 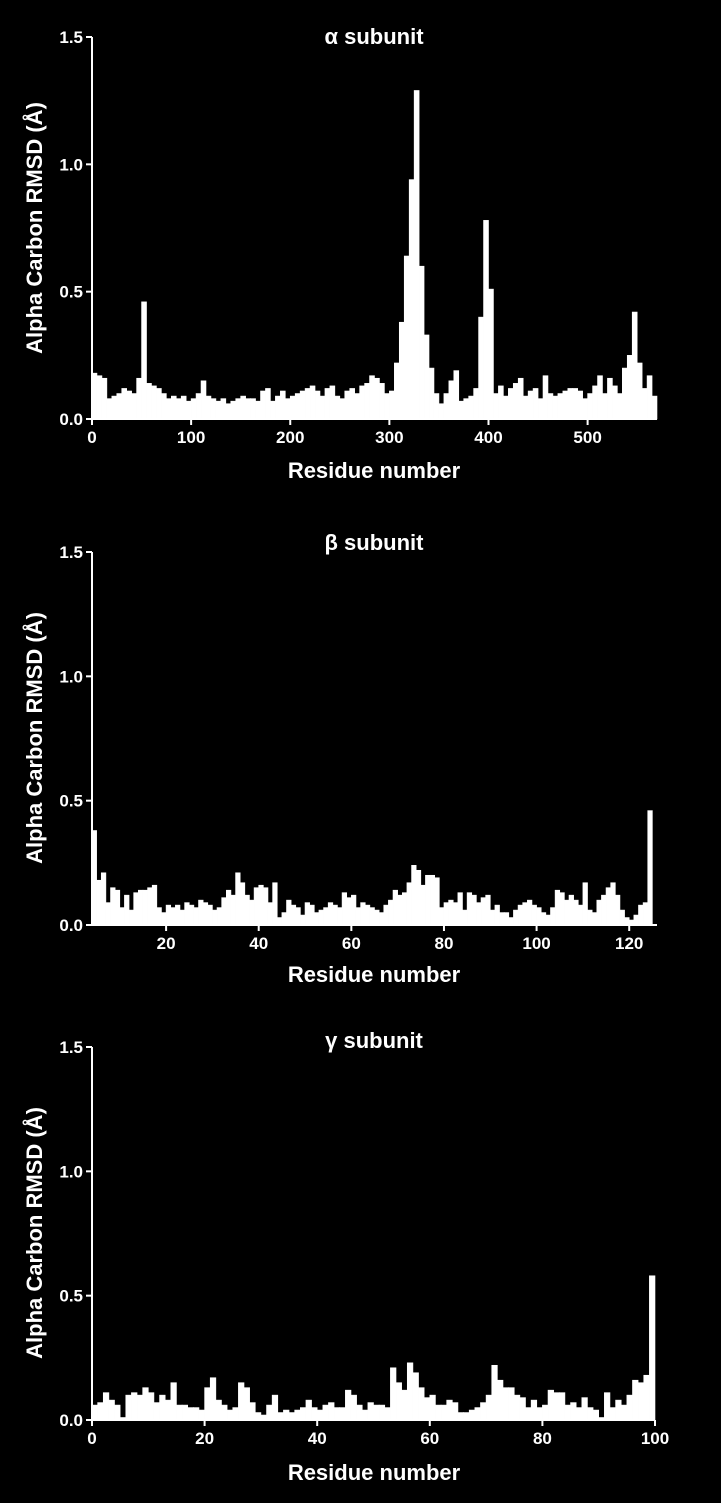 I want to click on x-tick-label: 500, so click(x=587, y=437).